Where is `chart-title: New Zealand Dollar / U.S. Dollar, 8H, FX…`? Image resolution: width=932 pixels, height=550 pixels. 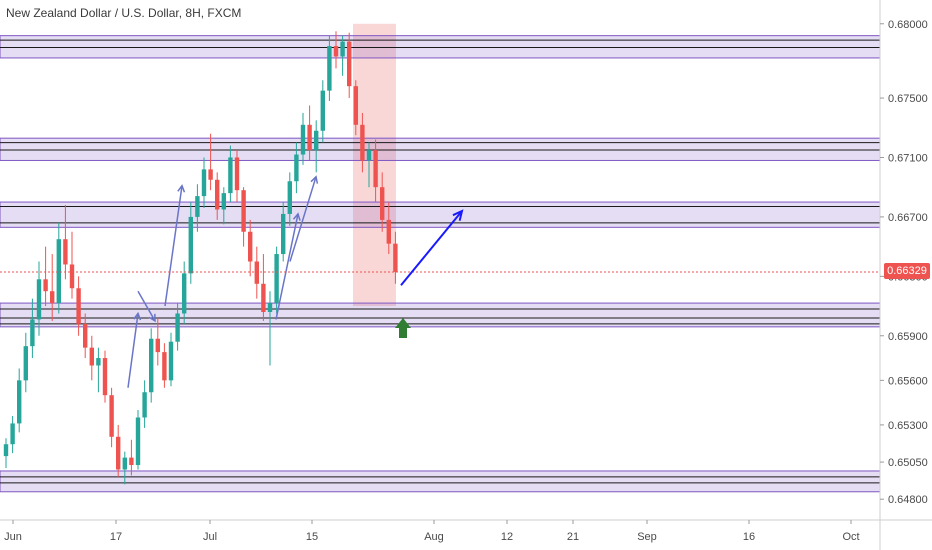
chart-title: New Zealand Dollar / U.S. Dollar, 8H, FX… is located at coordinates (124, 13).